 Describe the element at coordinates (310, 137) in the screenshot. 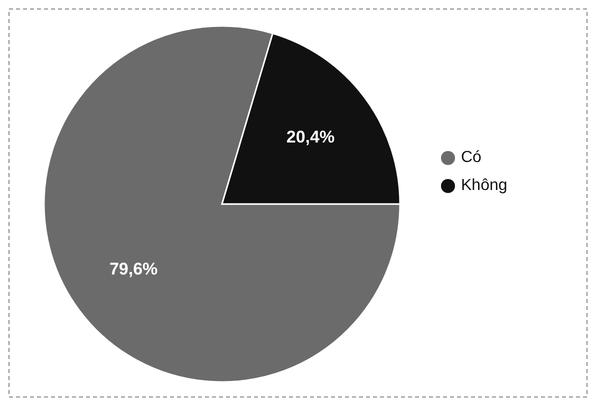

I see `data-label: 20,4%` at that location.